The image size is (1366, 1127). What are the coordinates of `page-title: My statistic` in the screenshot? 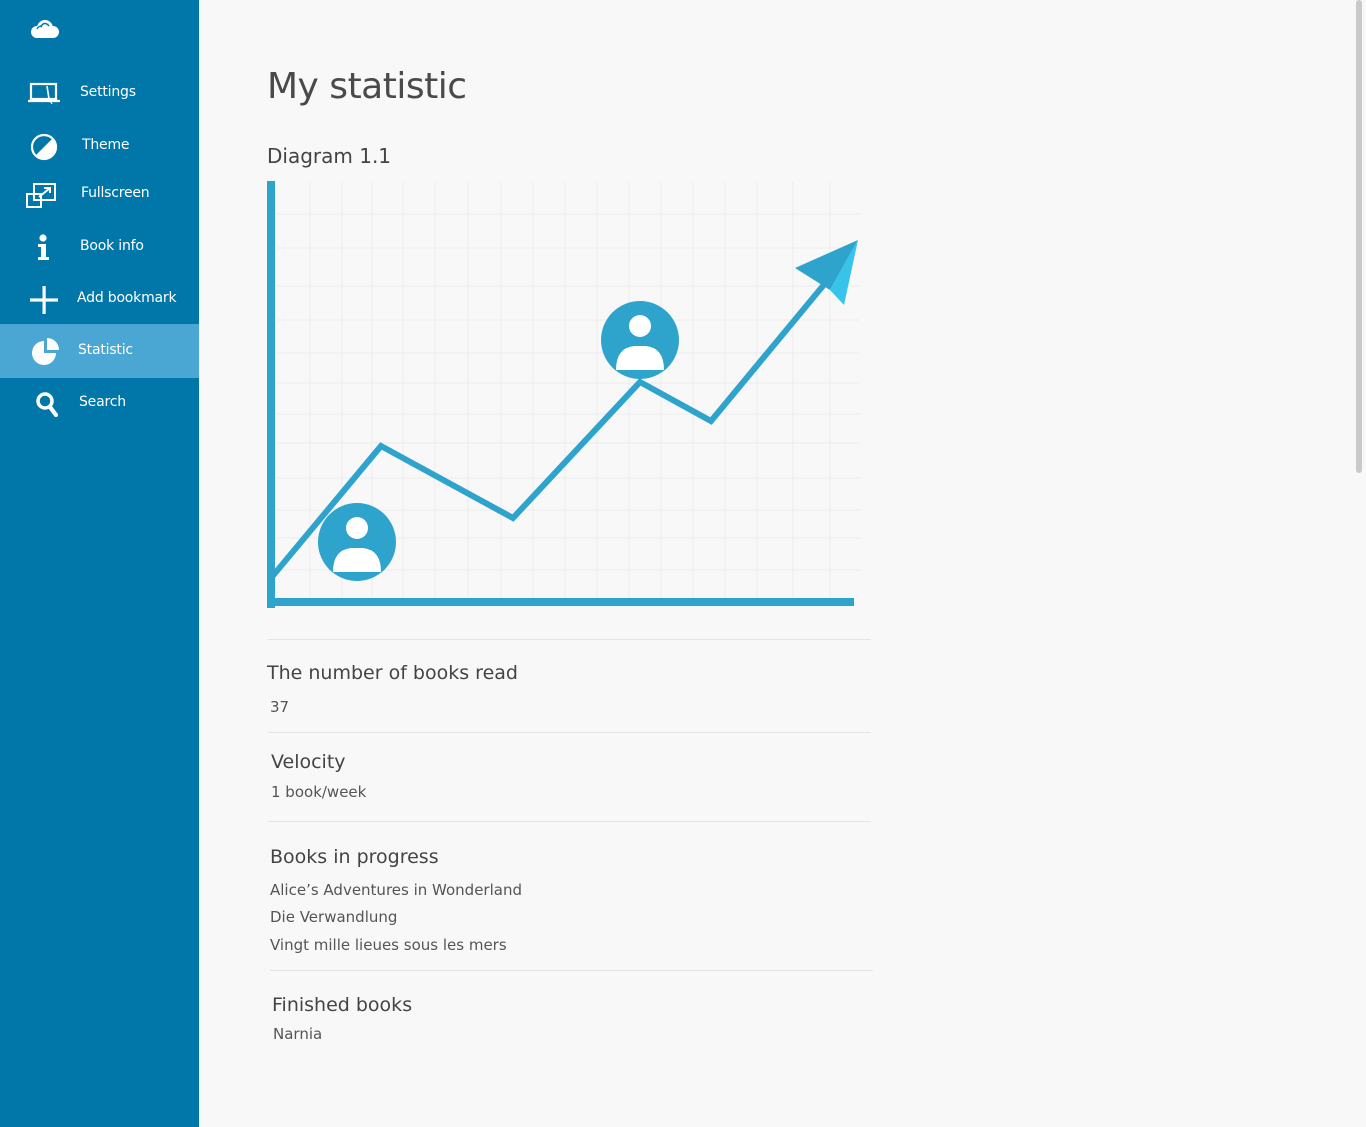 It's located at (367, 86).